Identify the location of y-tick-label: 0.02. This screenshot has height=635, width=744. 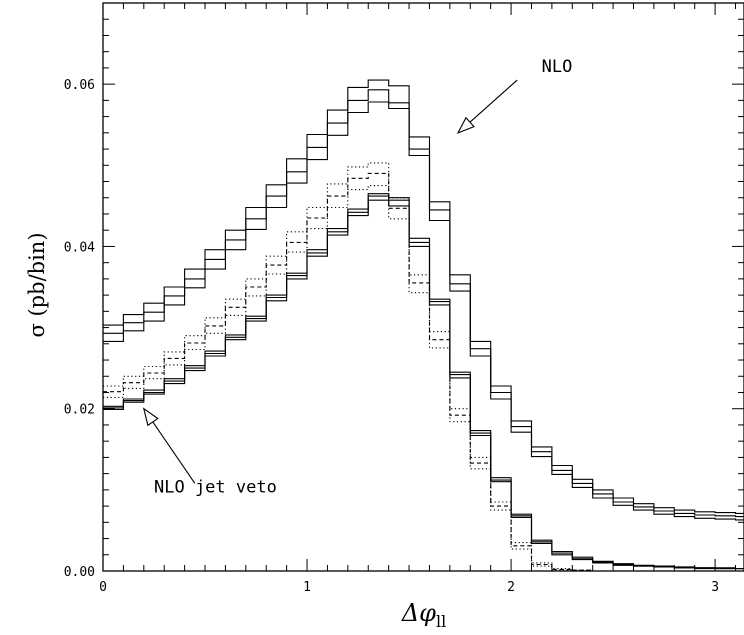
(79, 410).